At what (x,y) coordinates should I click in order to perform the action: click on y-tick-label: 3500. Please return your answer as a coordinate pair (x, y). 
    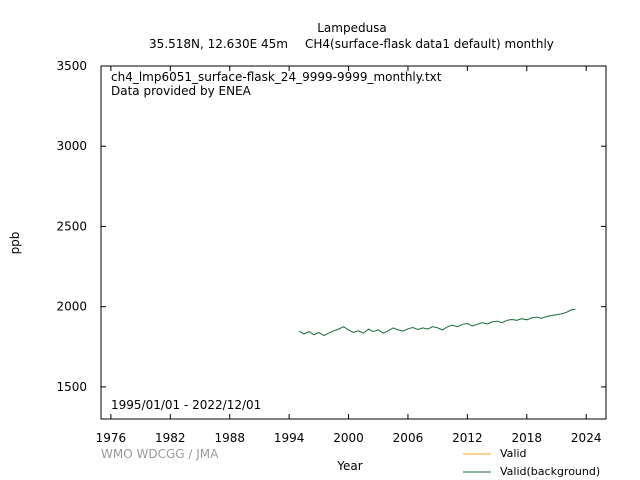
    Looking at the image, I should click on (71, 66).